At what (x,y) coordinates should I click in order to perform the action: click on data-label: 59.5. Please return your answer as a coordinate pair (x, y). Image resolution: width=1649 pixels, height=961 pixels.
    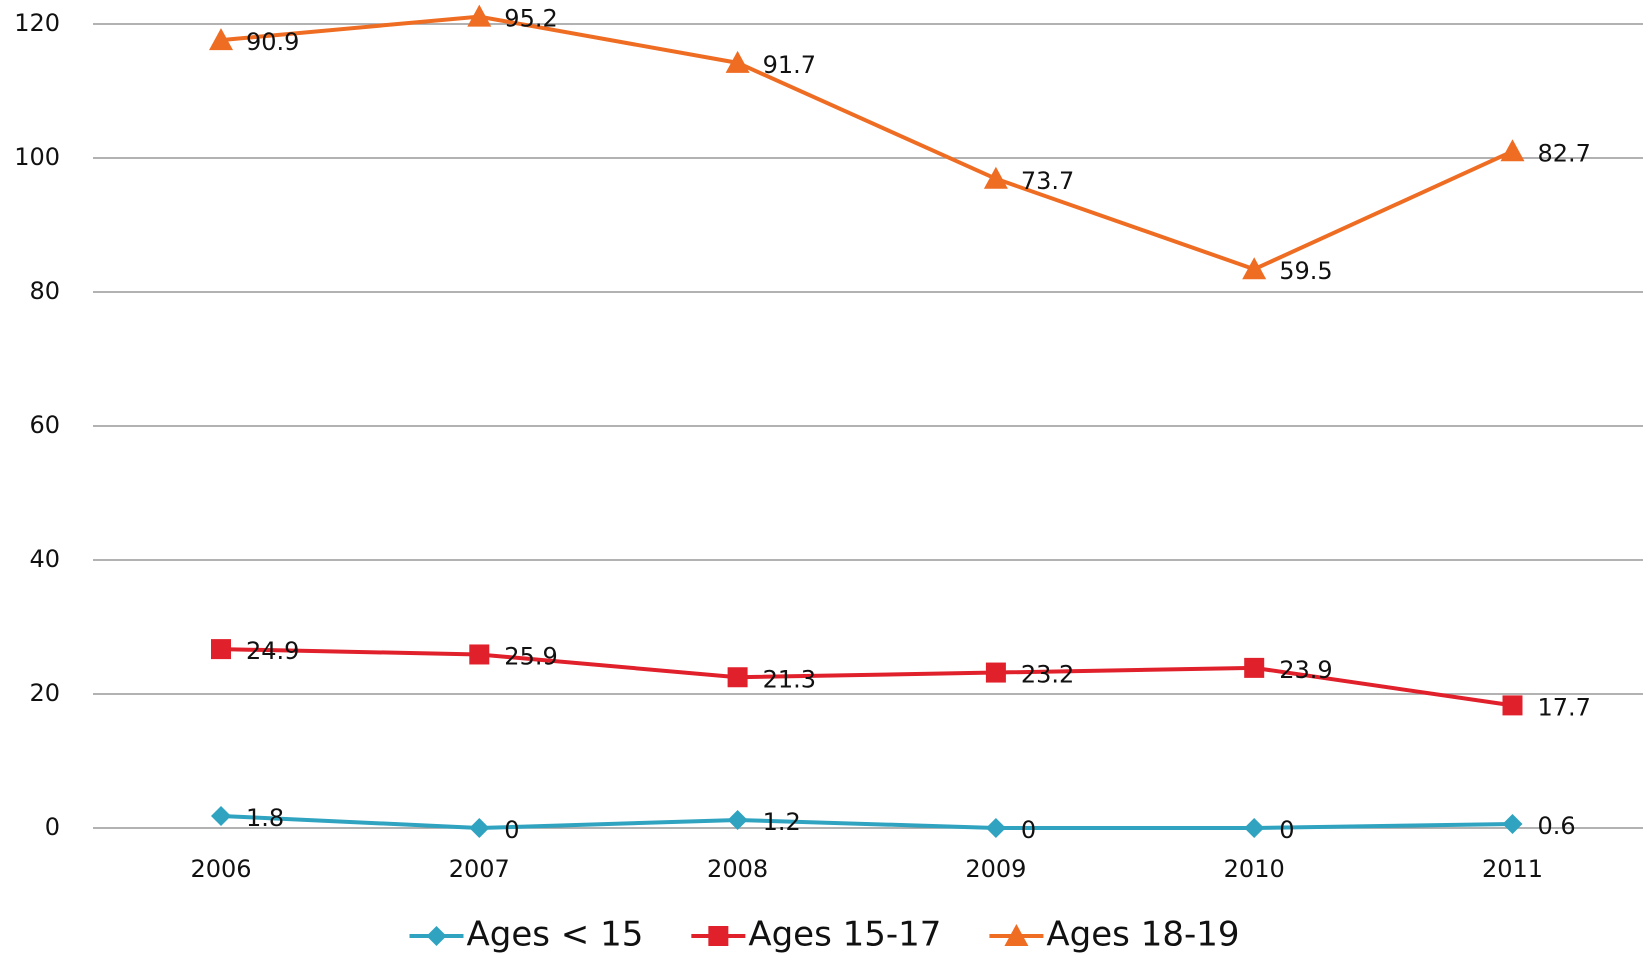
    Looking at the image, I should click on (1305, 271).